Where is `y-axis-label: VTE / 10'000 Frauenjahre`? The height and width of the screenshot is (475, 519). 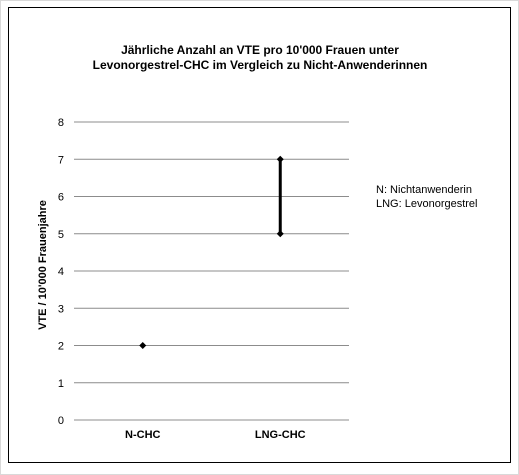
y-axis-label: VTE / 10'000 Frauenjahre is located at coordinates (43, 265).